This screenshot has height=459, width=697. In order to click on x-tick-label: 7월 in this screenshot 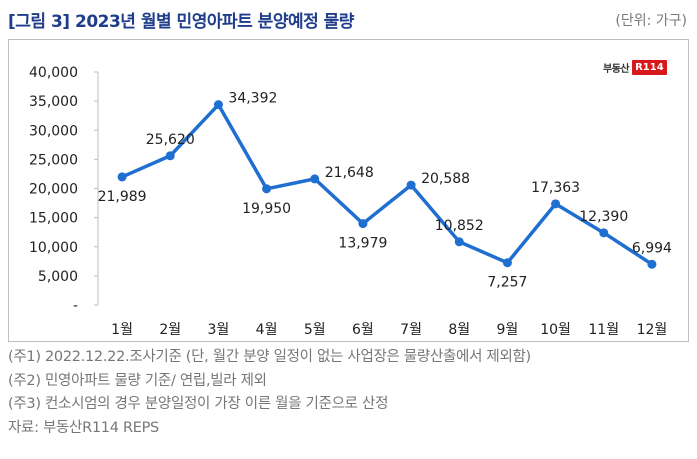, I will do `click(411, 330)`.